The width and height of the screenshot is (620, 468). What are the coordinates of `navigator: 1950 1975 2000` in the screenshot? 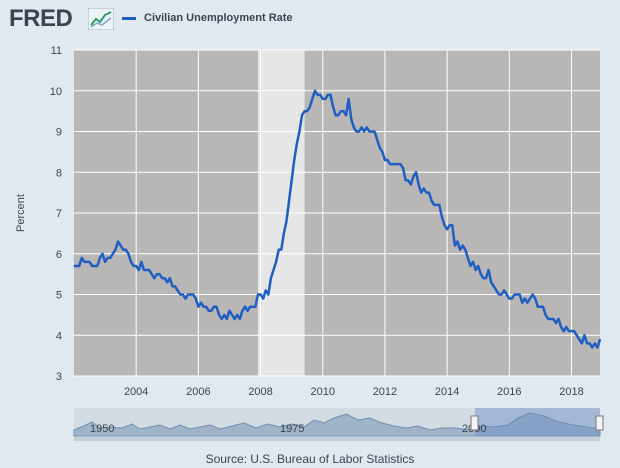 It's located at (338, 424).